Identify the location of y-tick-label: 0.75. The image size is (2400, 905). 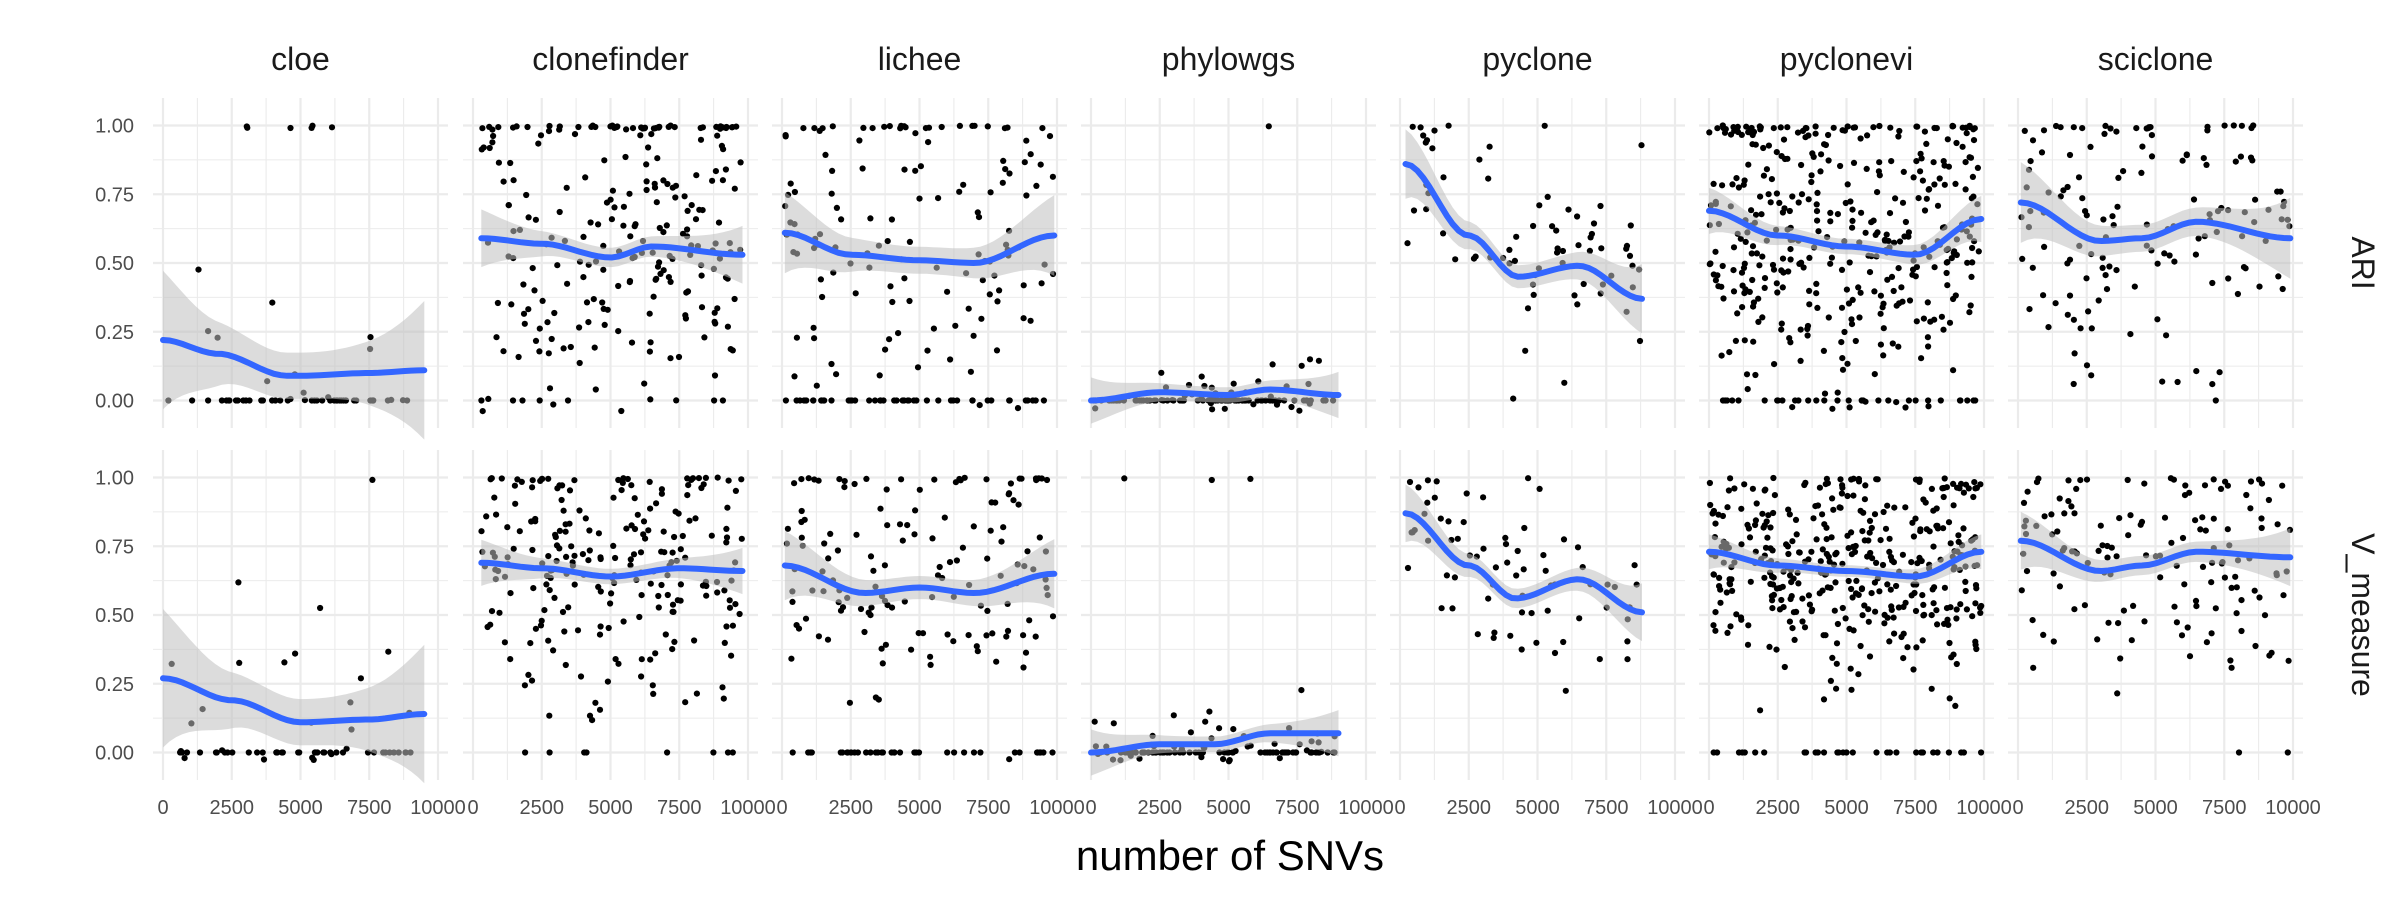
(114, 547).